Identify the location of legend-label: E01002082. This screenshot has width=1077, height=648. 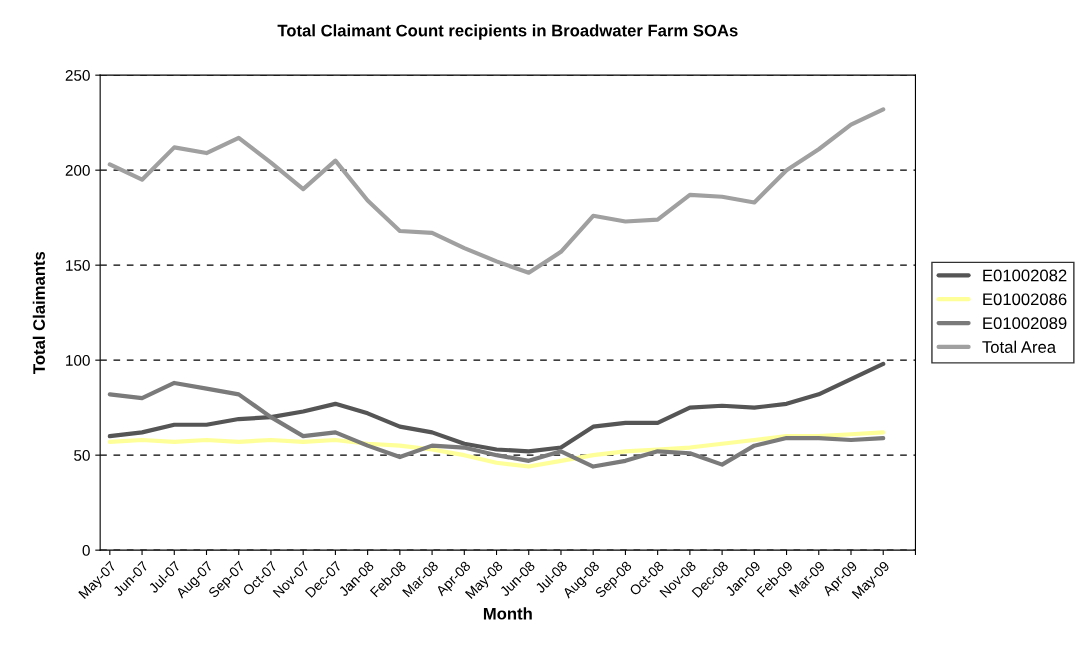
(1025, 275).